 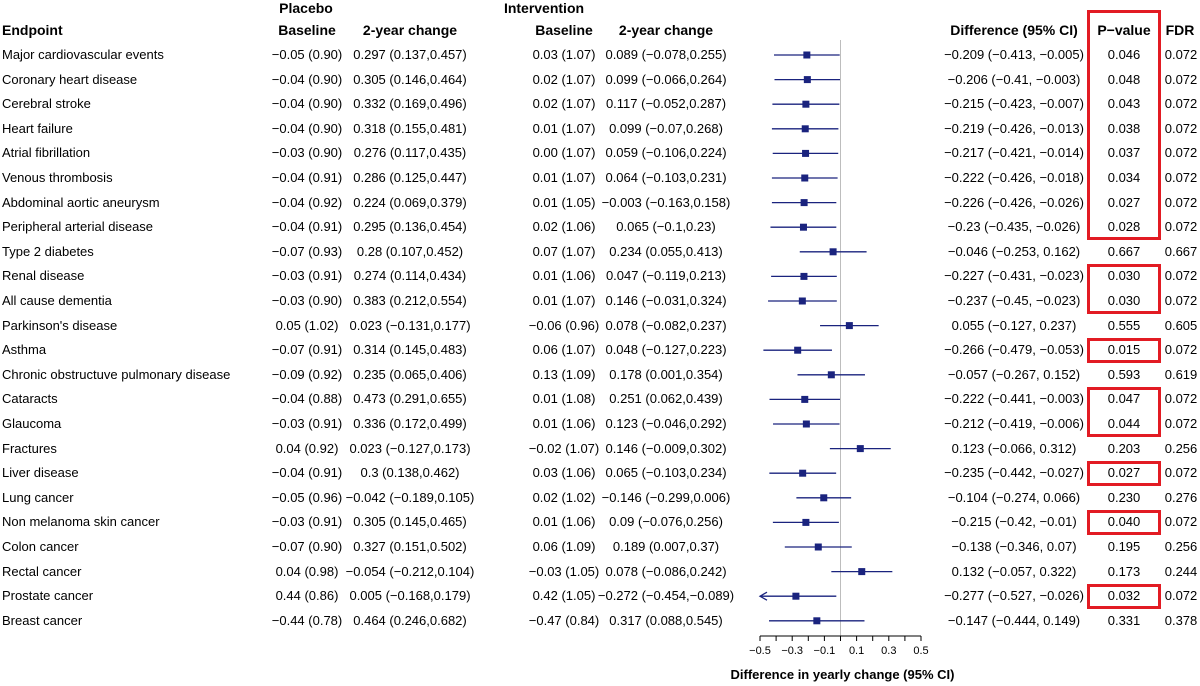 I want to click on intervention-change-cell: 0.123 (−0.046,0.292), so click(x=666, y=423).